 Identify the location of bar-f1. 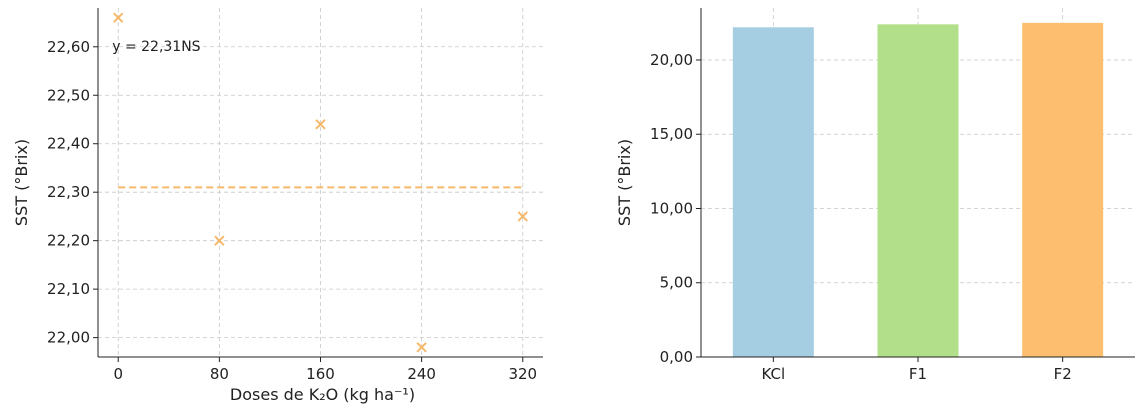
(918, 190).